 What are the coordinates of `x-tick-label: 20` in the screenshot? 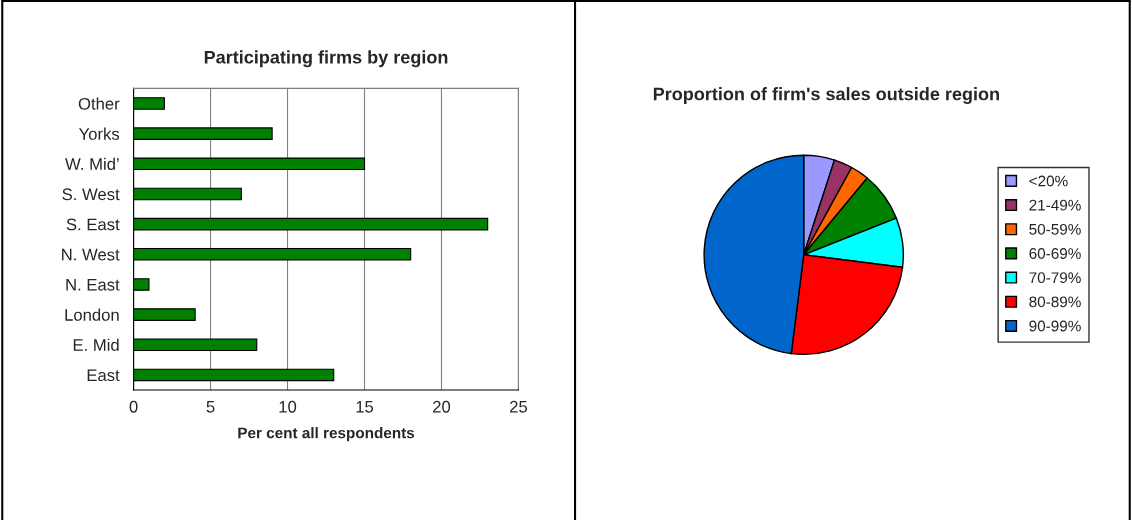 It's located at (442, 406).